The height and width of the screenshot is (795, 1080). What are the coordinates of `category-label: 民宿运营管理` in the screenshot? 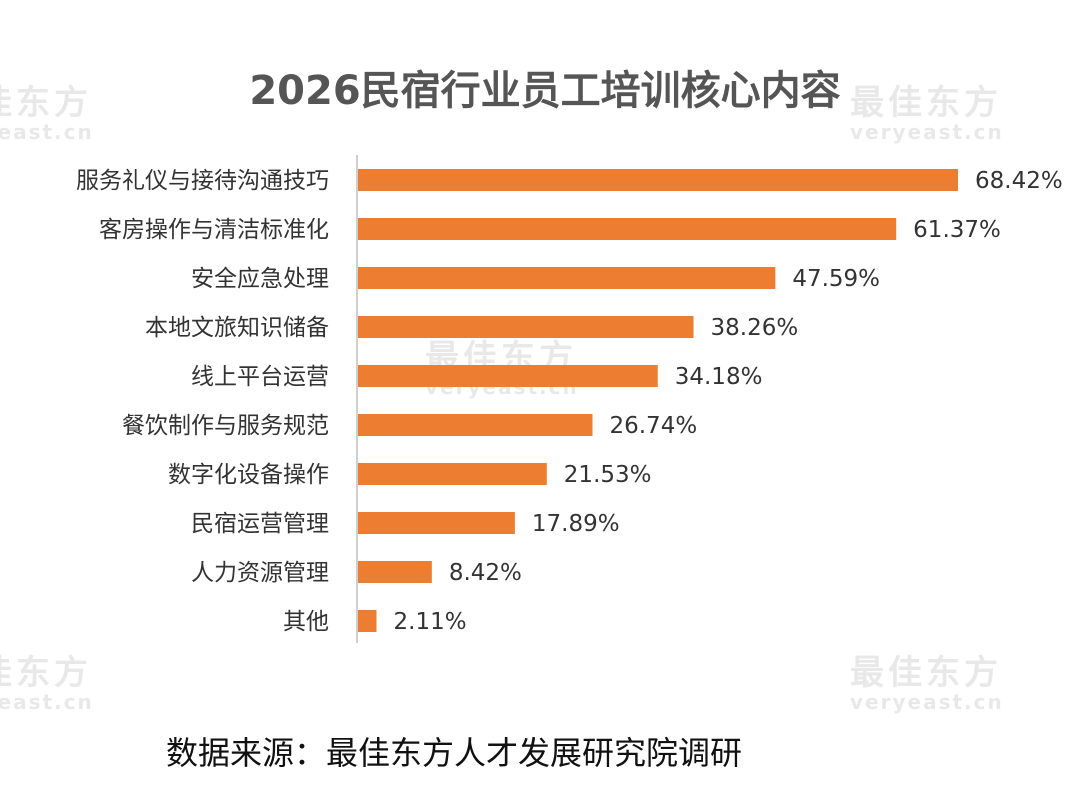 It's located at (260, 524).